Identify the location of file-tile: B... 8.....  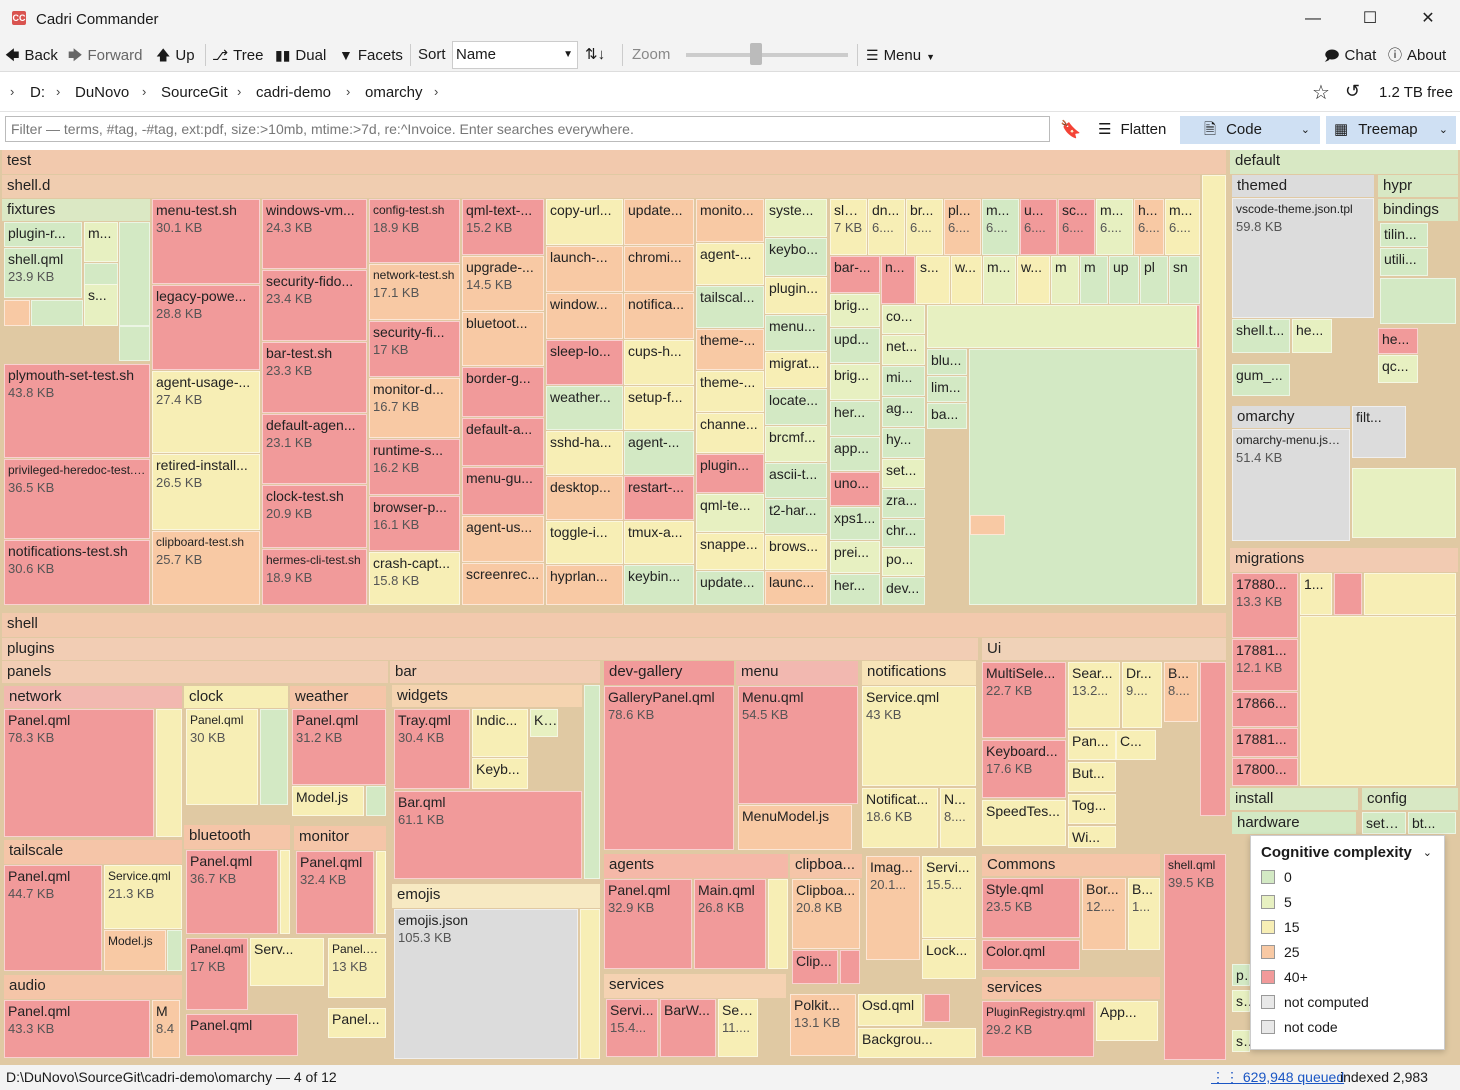
(1181, 692).